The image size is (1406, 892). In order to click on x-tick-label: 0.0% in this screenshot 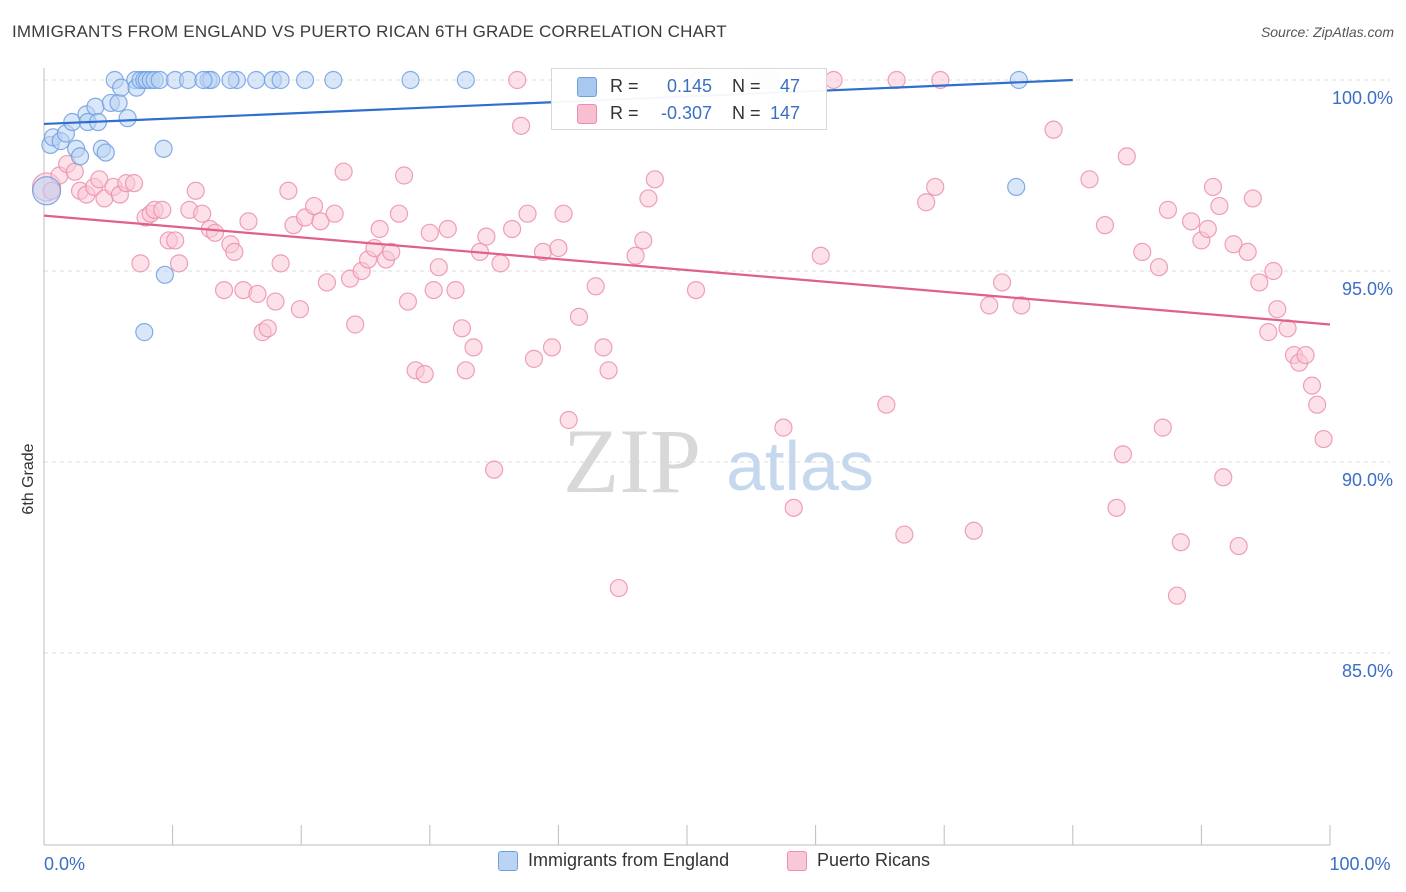, I will do `click(64, 864)`.